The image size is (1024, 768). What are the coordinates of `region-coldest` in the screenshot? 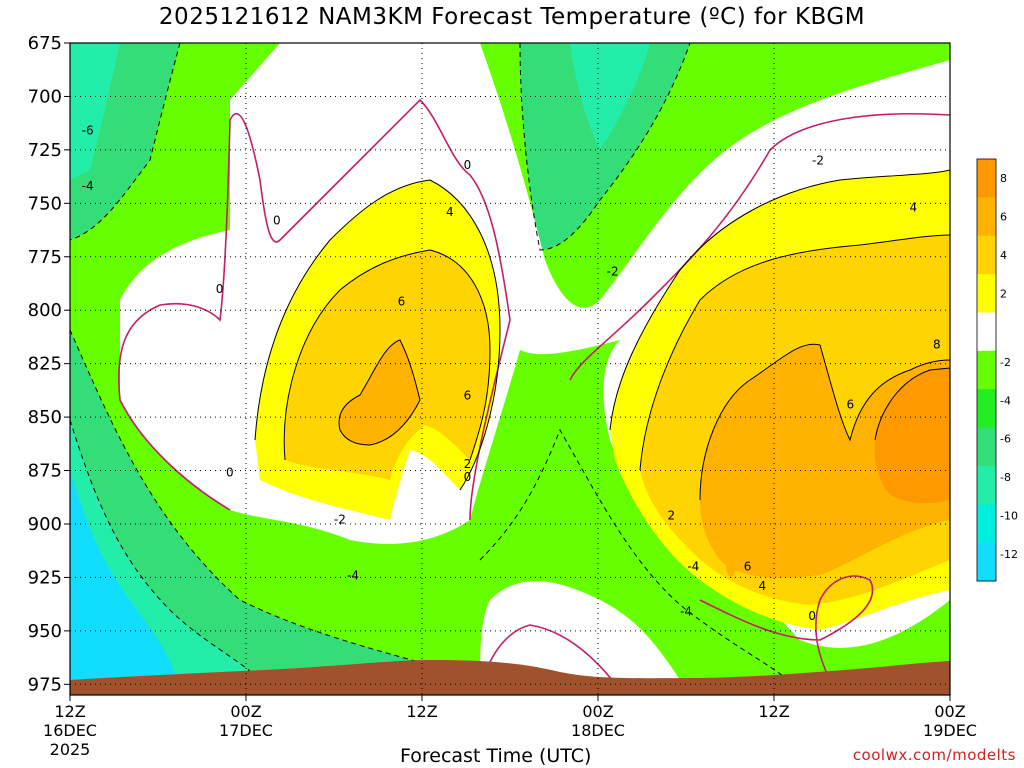 It's located at (125, 582).